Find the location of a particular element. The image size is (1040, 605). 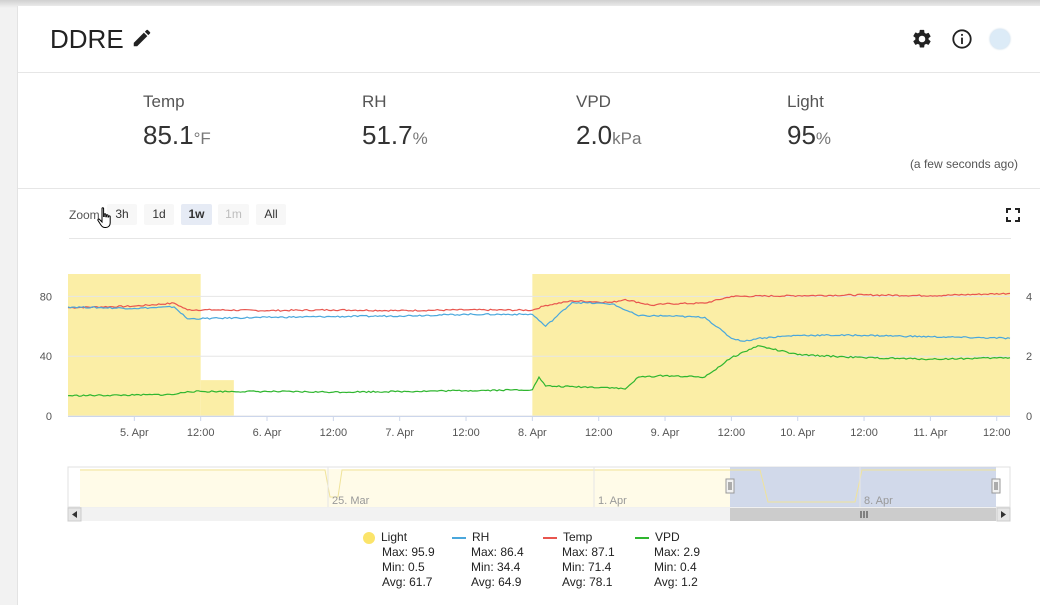

scrollbar-thumb is located at coordinates (863, 514).